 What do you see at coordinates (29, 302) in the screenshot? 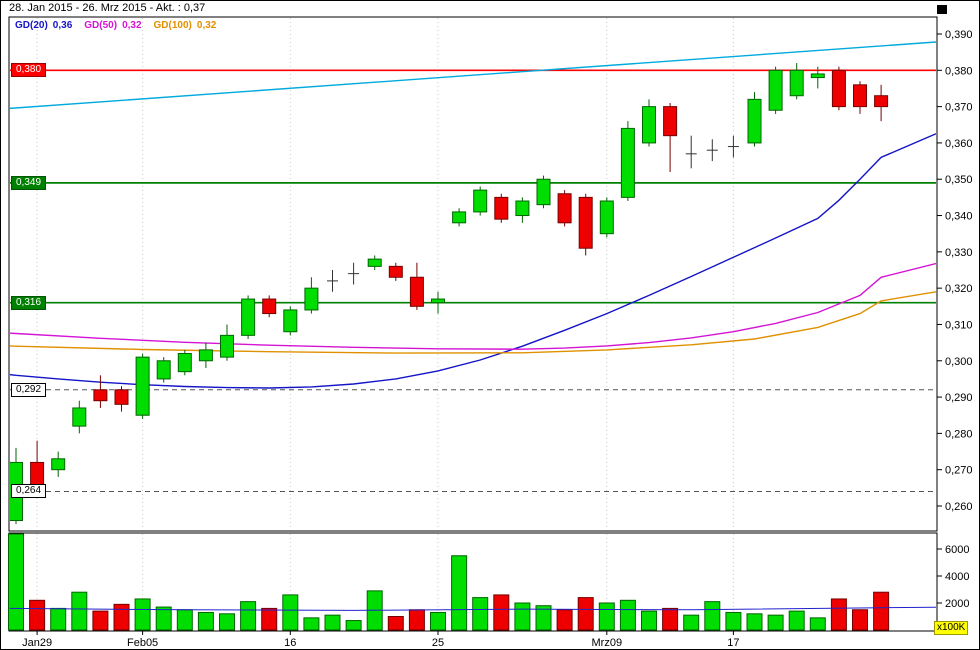
I see `price-level-label: 0,316` at bounding box center [29, 302].